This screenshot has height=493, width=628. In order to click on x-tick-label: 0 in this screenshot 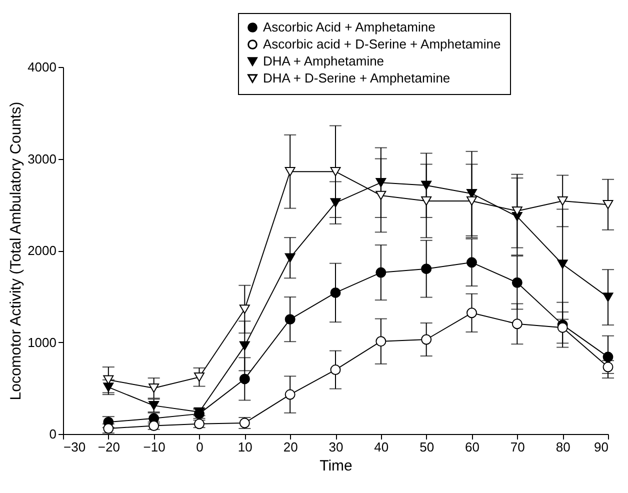, I will do `click(200, 447)`.